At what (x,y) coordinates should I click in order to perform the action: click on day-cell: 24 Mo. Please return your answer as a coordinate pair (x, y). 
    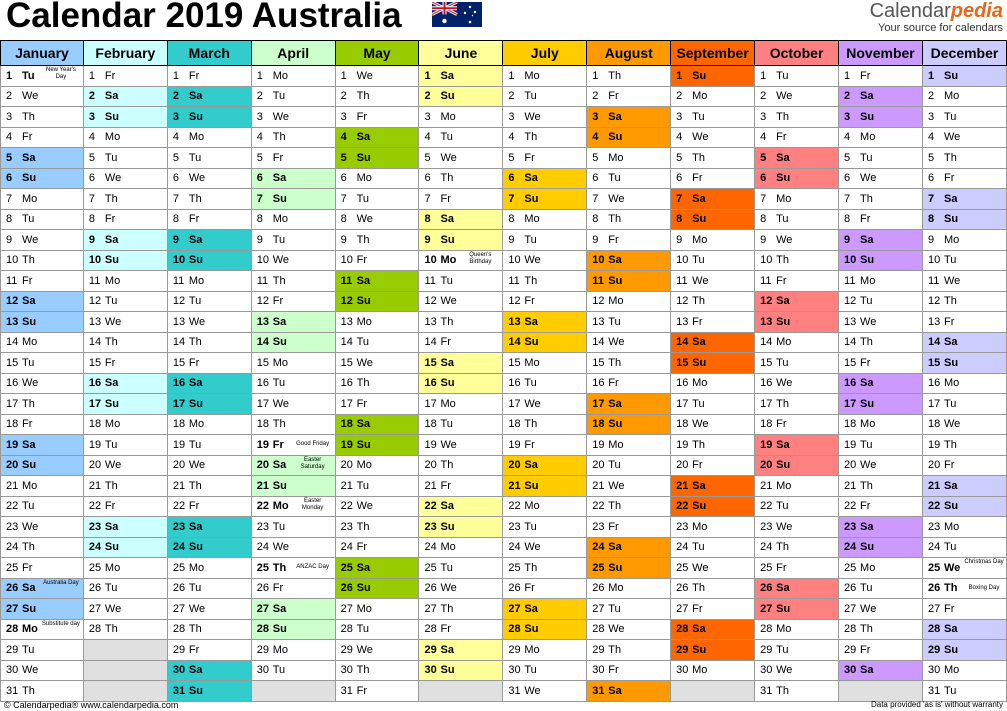
    Looking at the image, I should click on (461, 547).